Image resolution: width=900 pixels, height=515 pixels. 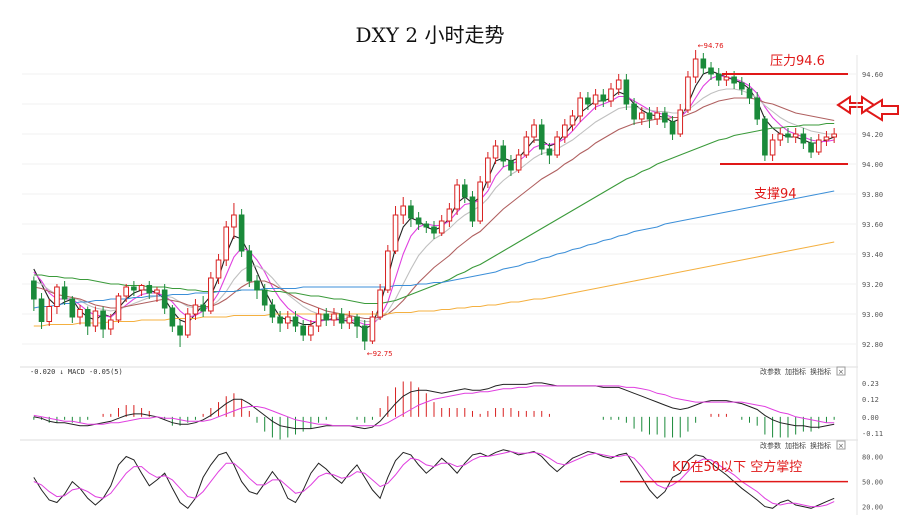 What do you see at coordinates (770, 445) in the screenshot?
I see `toolbar-button-label: 改参数` at bounding box center [770, 445].